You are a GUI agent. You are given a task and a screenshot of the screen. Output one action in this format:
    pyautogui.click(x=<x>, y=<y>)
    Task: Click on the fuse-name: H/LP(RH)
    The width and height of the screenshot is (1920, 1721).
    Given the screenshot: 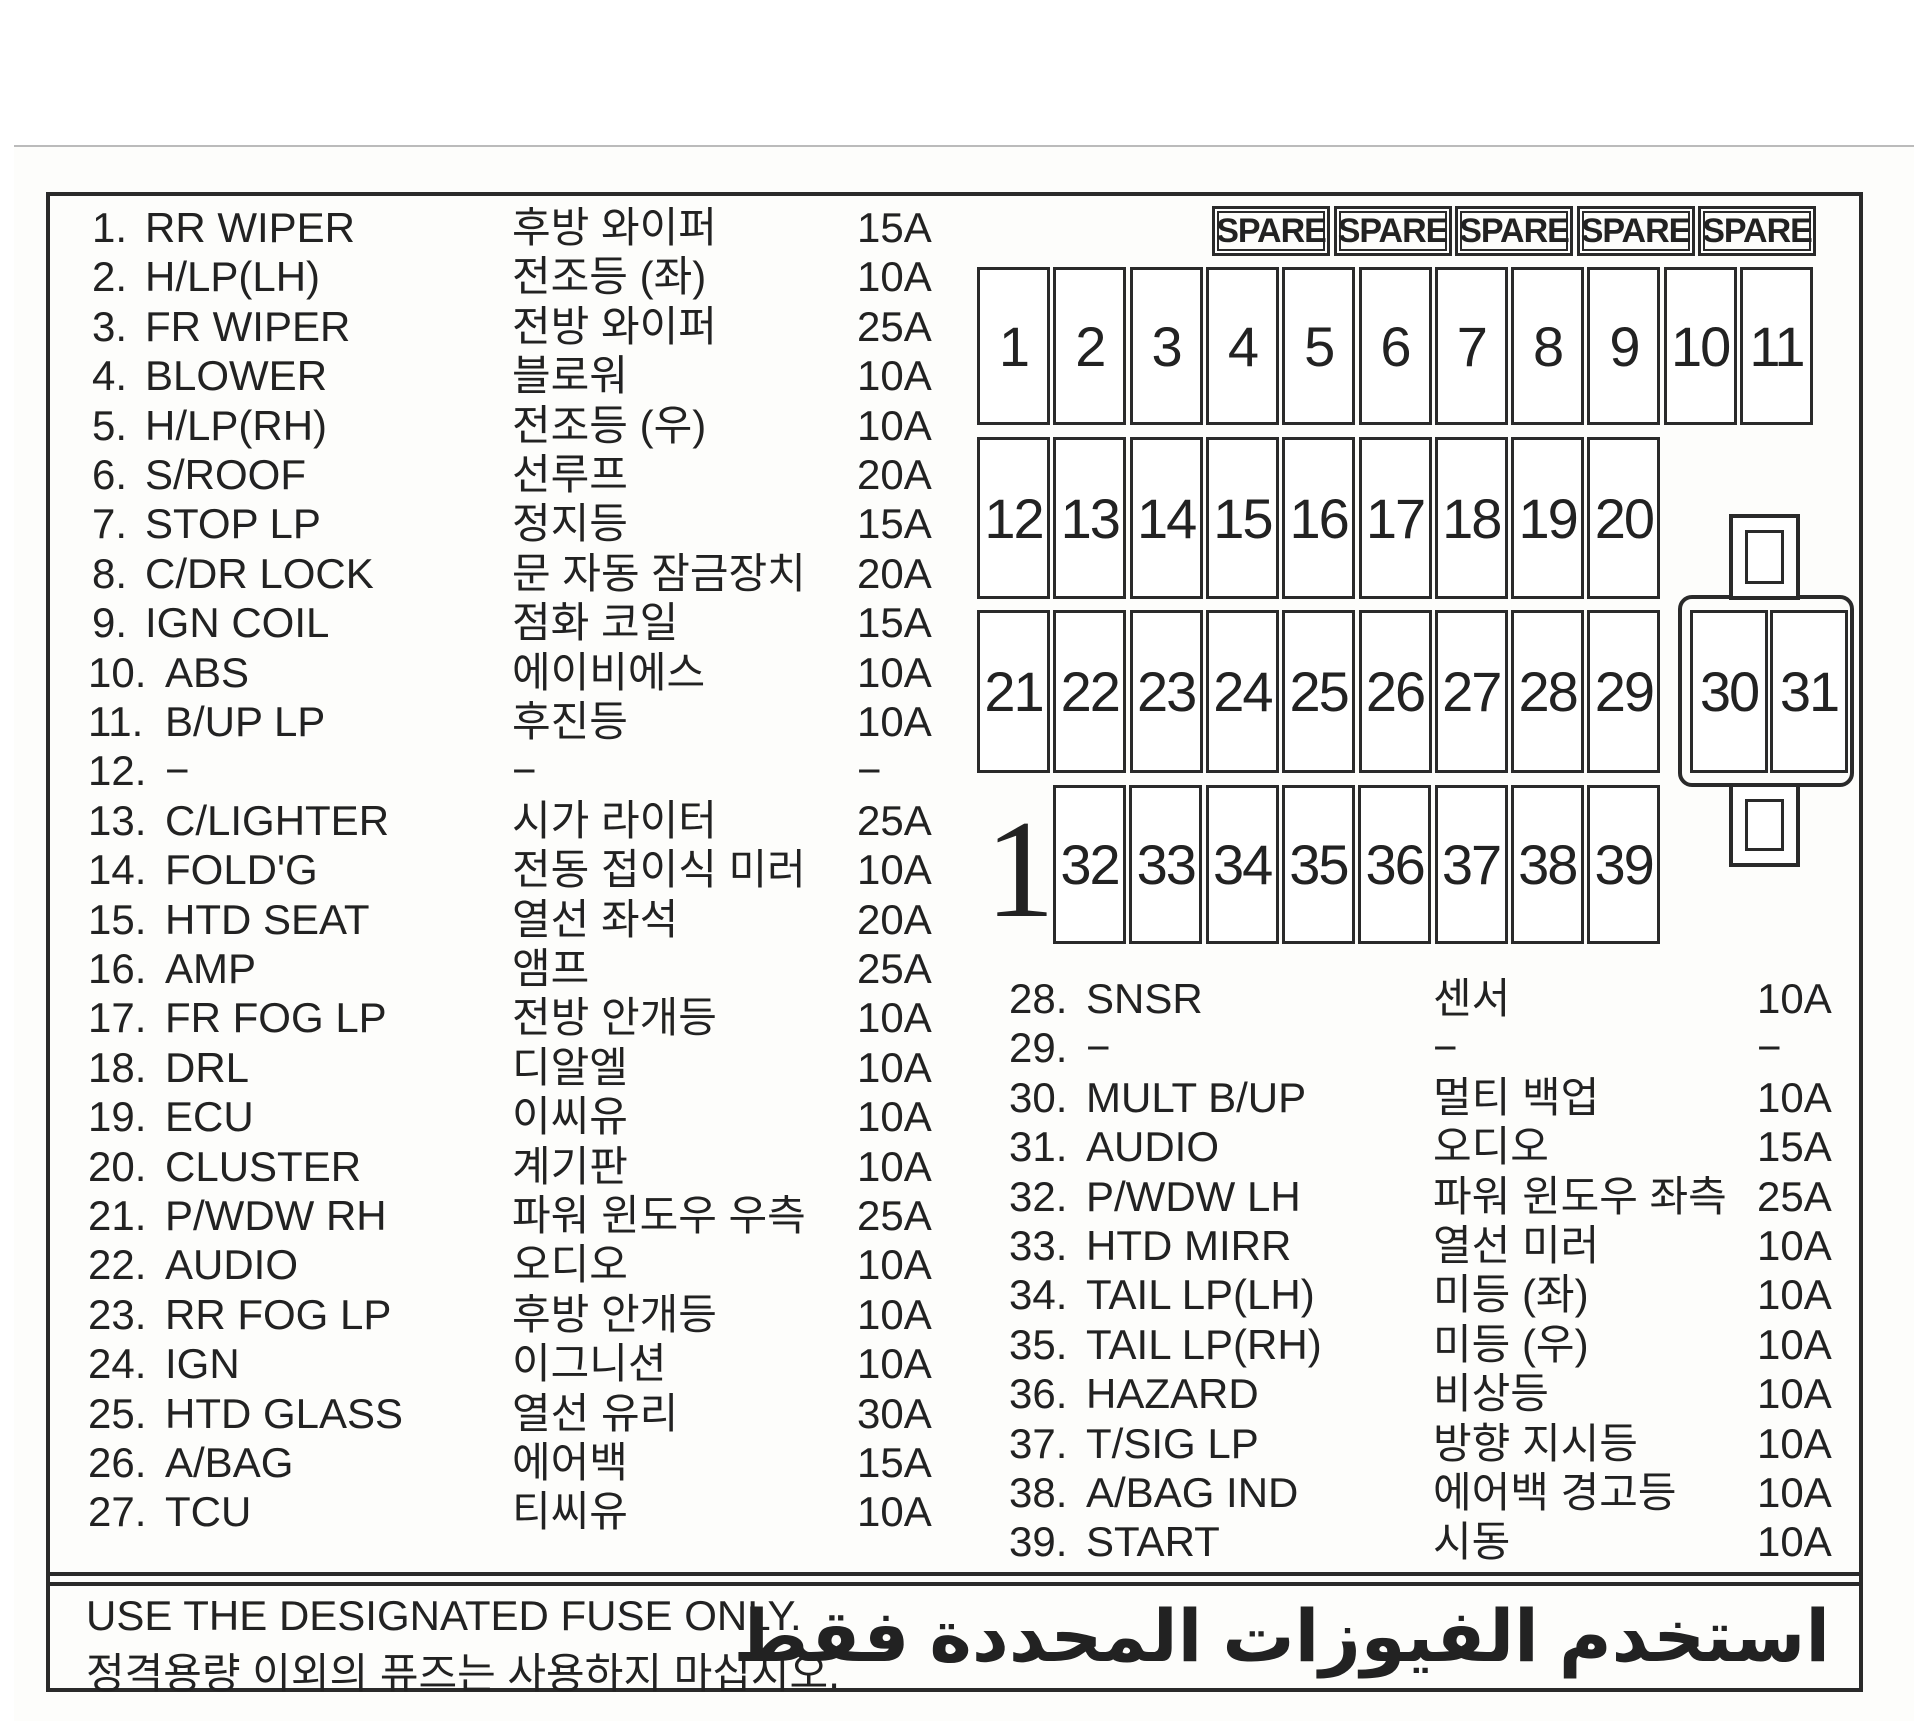 What is the action you would take?
    pyautogui.click(x=236, y=425)
    